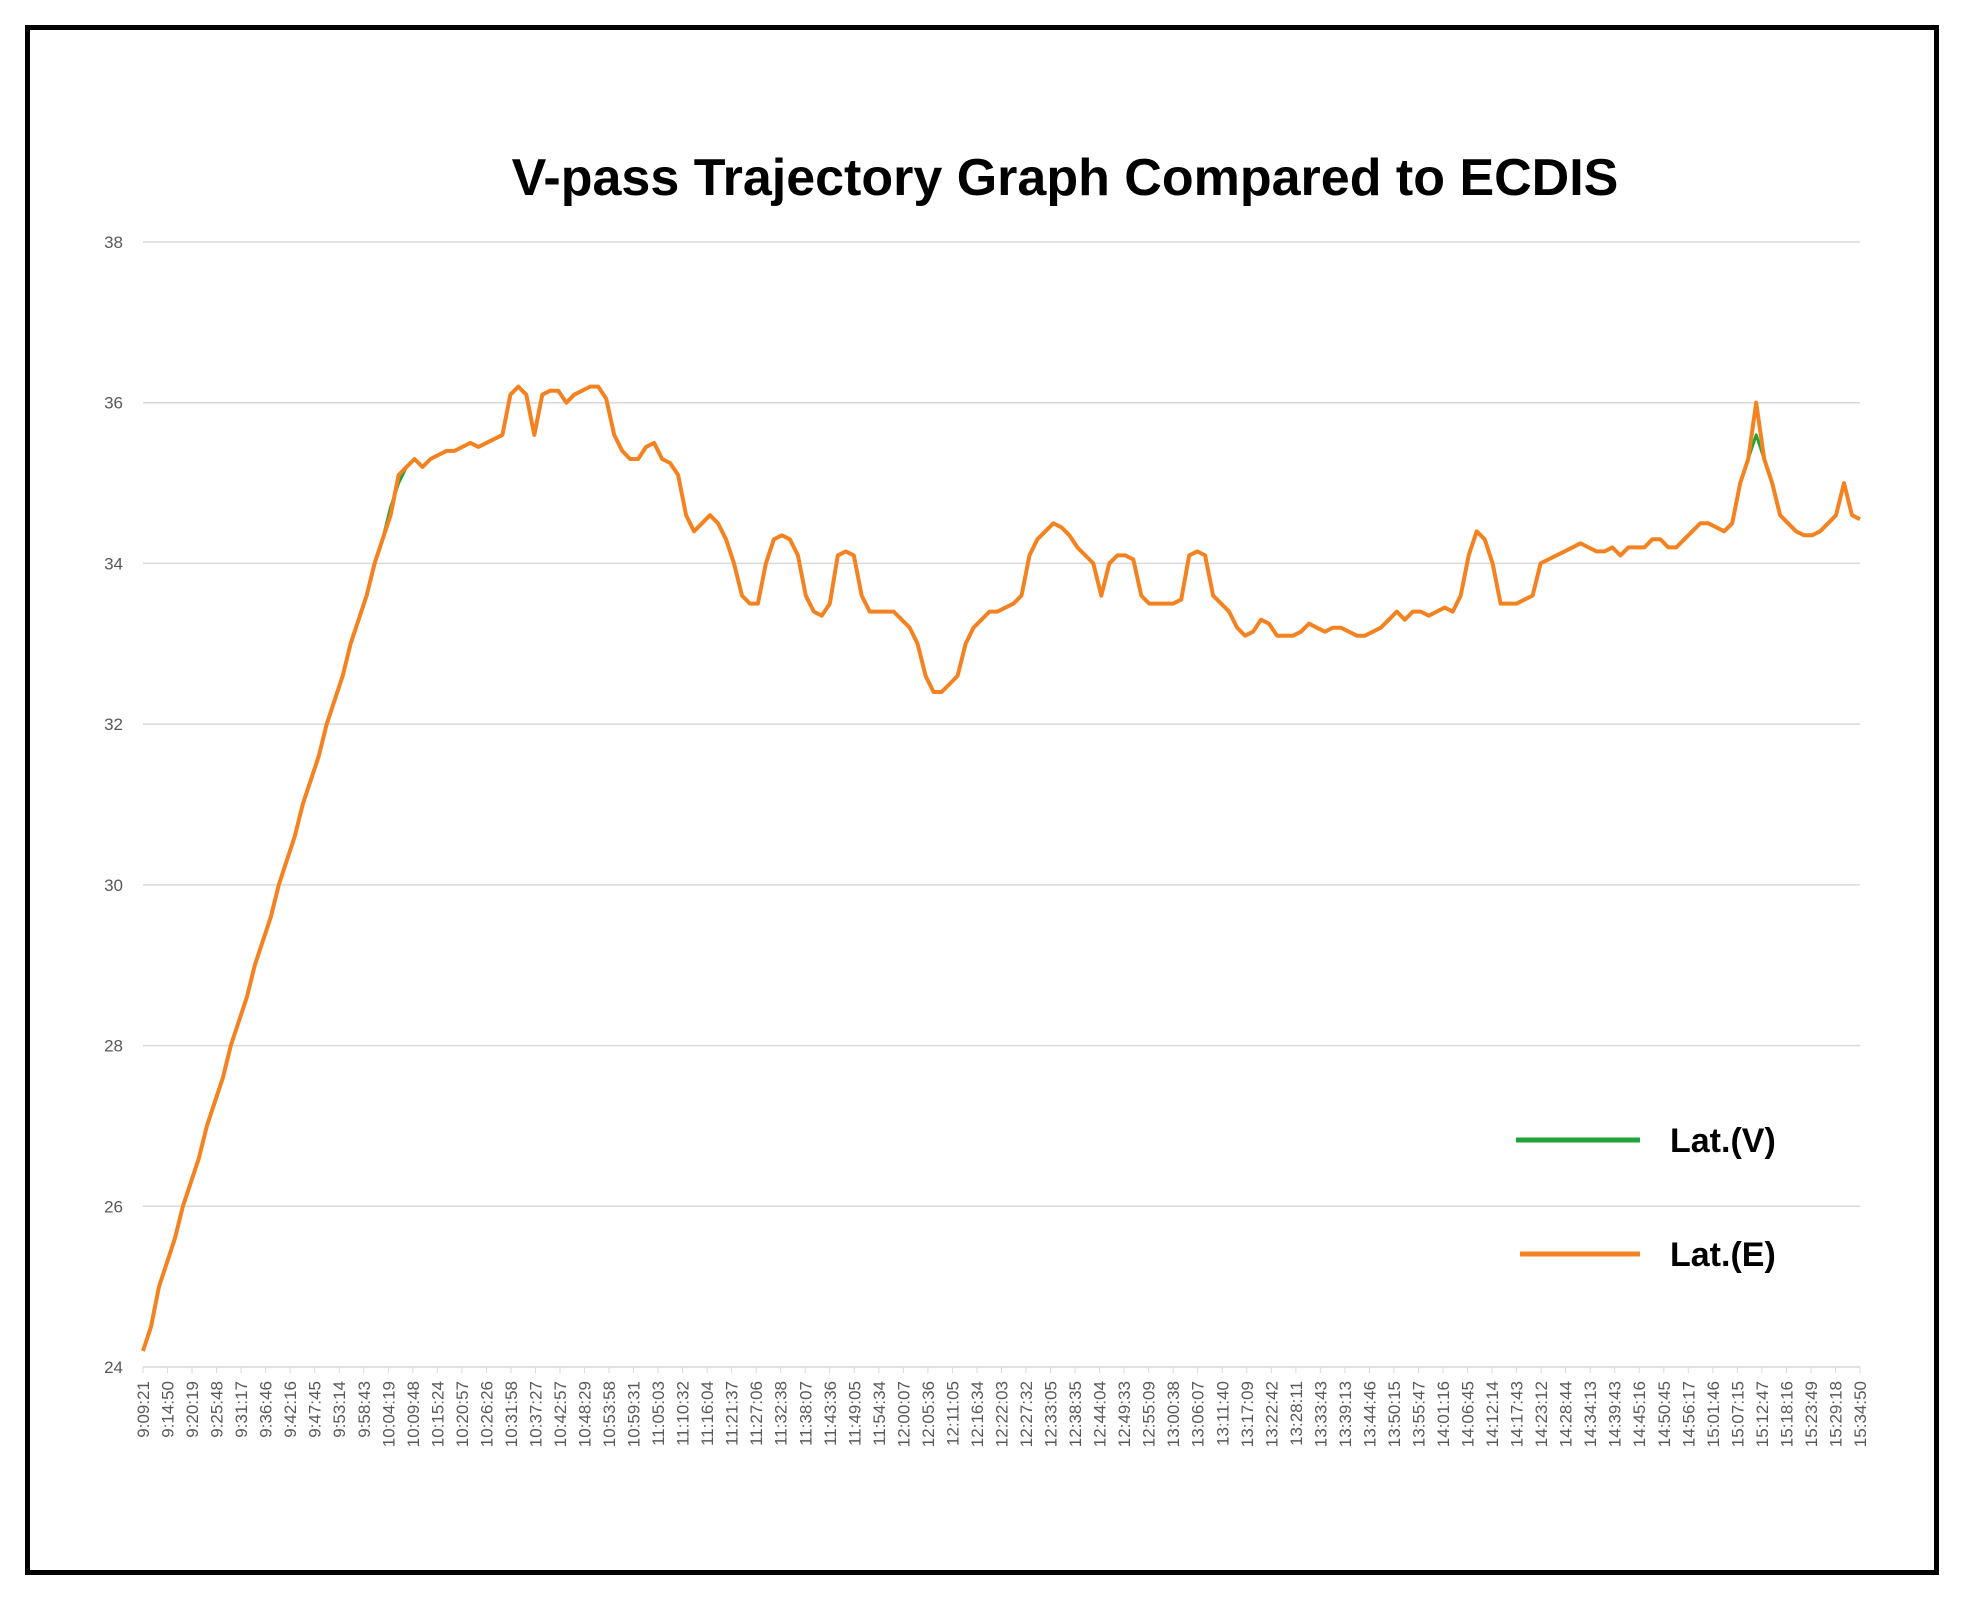 The image size is (1964, 1600). What do you see at coordinates (1468, 1414) in the screenshot?
I see `x-tick-label: 14:06:45` at bounding box center [1468, 1414].